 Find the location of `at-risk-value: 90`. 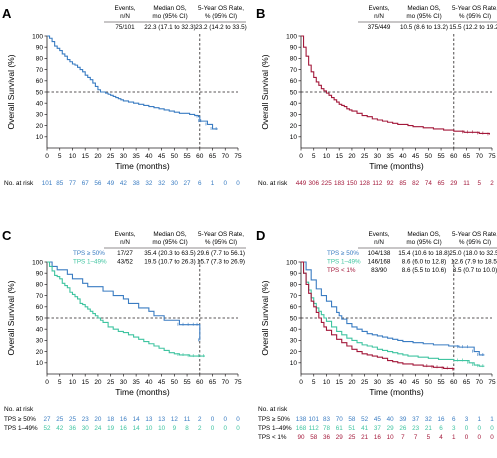

at-risk-value: 90 is located at coordinates (301, 437).